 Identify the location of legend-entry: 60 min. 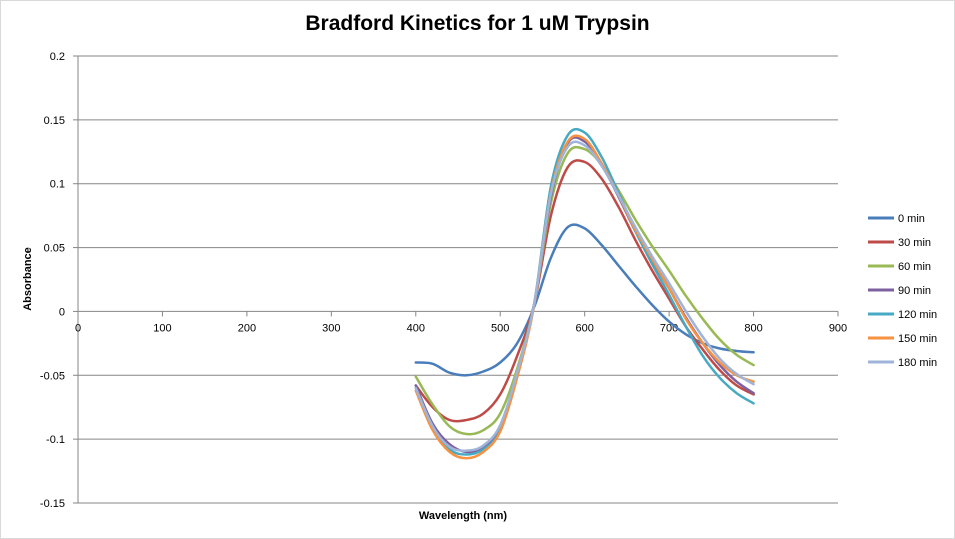
(914, 267).